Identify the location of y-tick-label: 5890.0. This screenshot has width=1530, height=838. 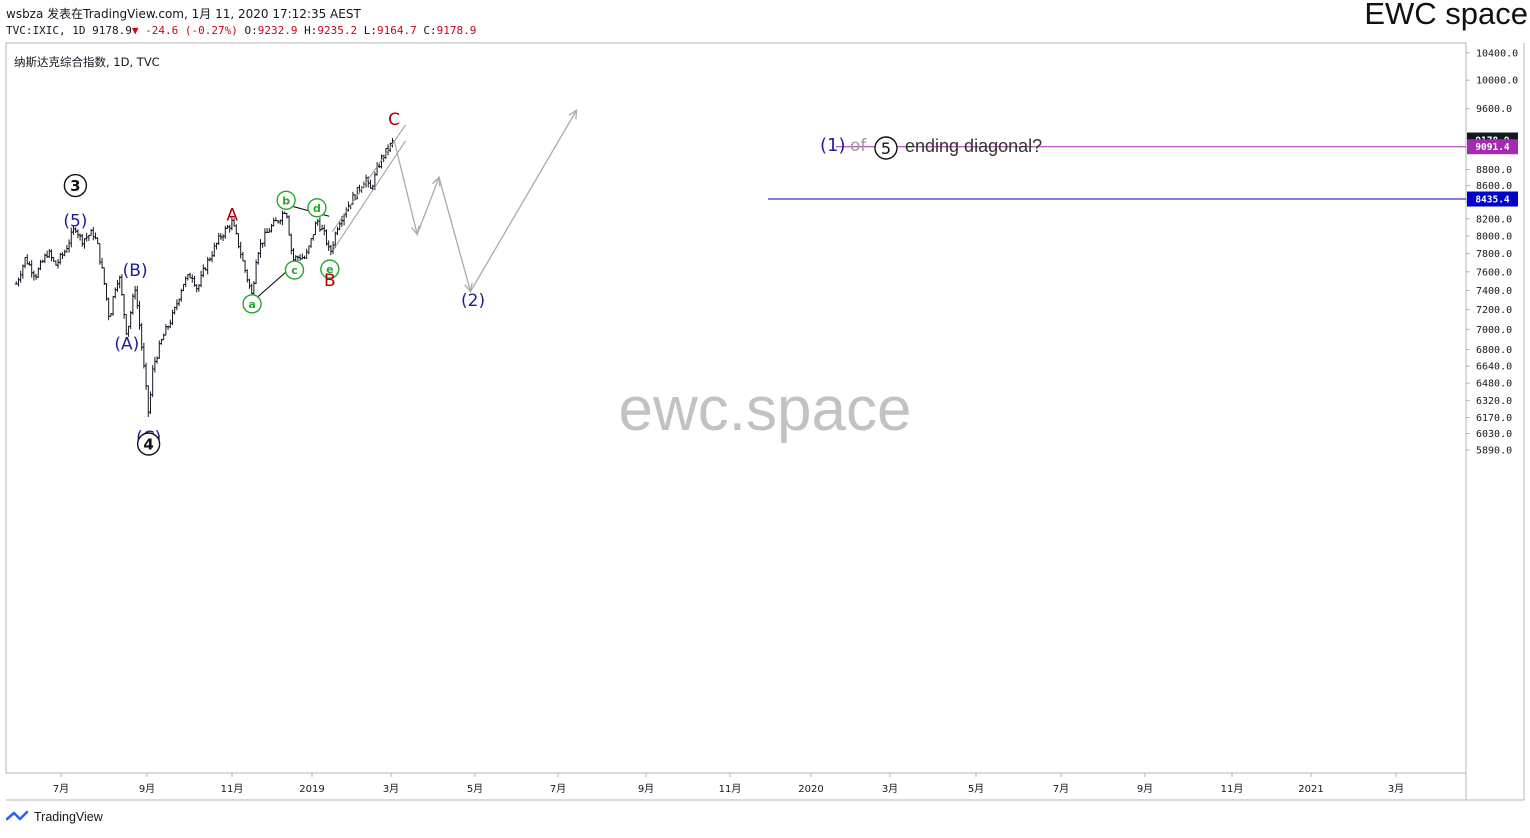
(1494, 450).